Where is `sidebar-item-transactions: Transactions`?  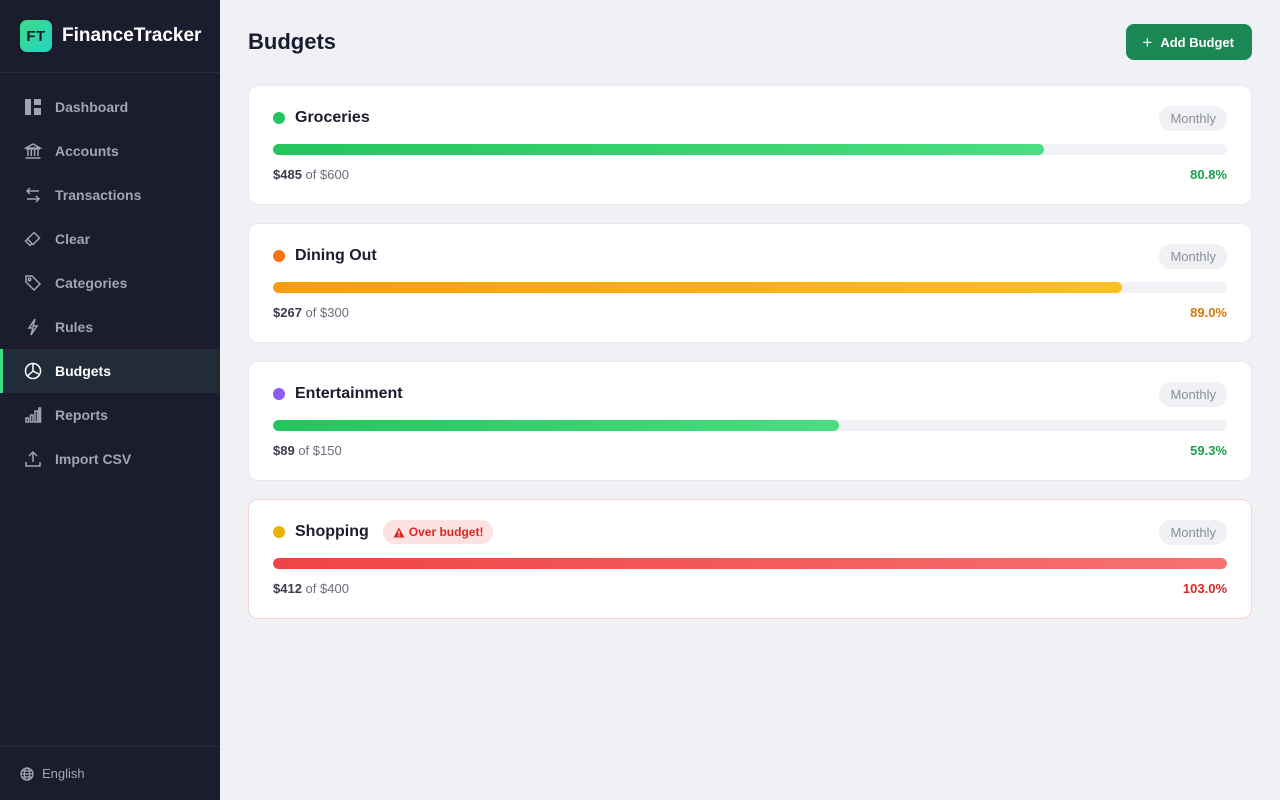
sidebar-item-transactions: Transactions is located at coordinates (110, 195).